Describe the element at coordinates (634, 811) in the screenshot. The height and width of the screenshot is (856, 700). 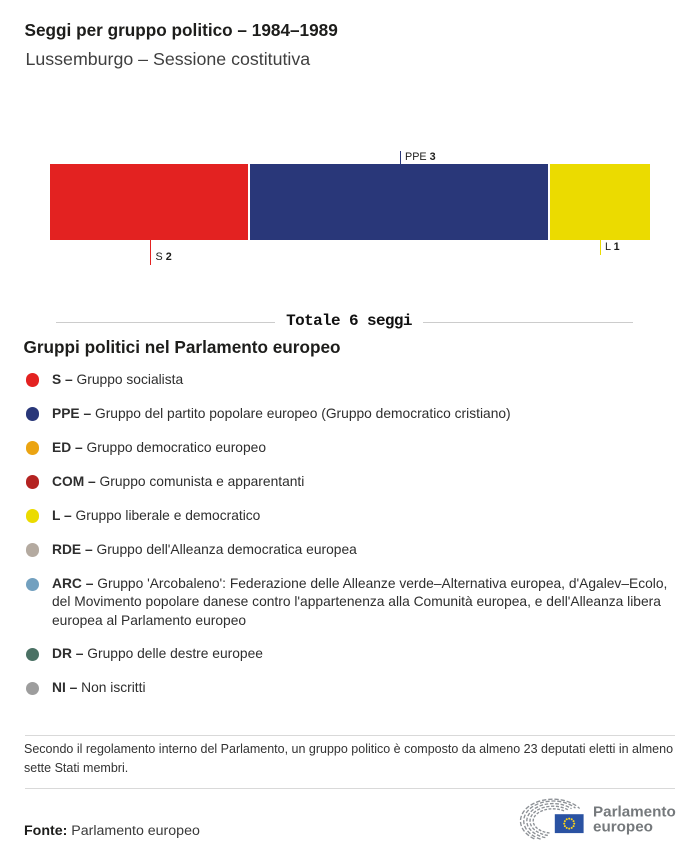
I see `svg-text: Parlamento` at that location.